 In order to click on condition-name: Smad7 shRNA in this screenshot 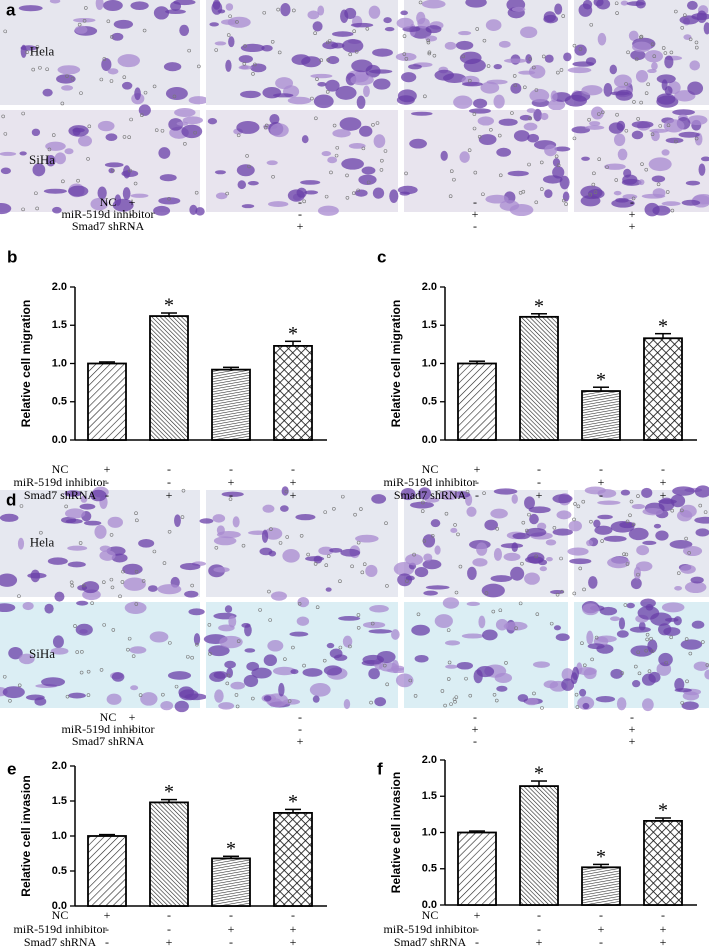, I will do `click(430, 495)`.